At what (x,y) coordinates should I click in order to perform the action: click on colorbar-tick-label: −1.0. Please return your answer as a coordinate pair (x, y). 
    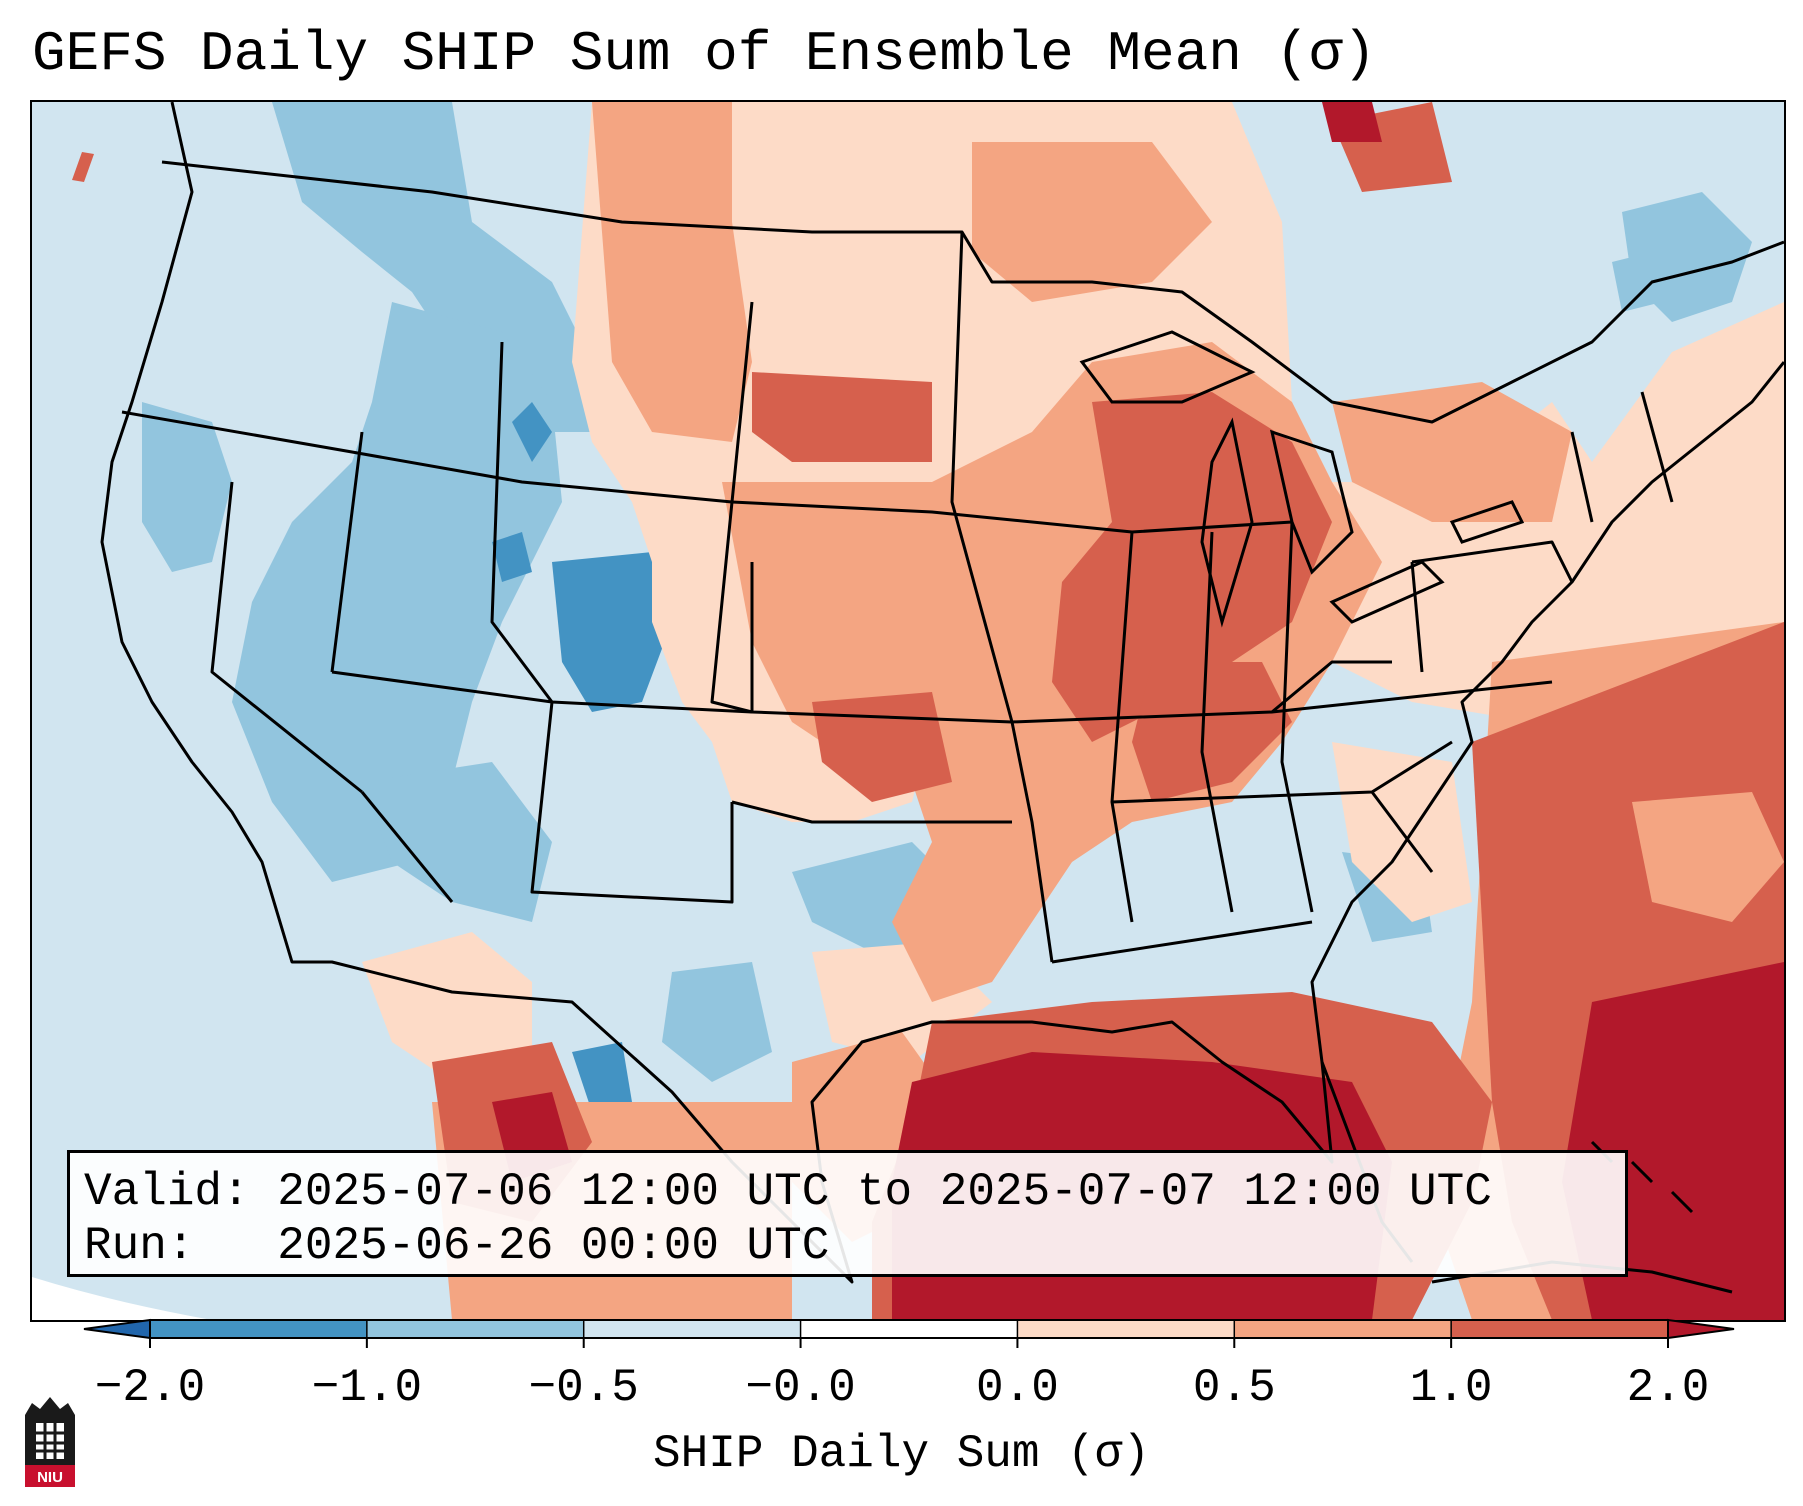
    Looking at the image, I should click on (367, 1388).